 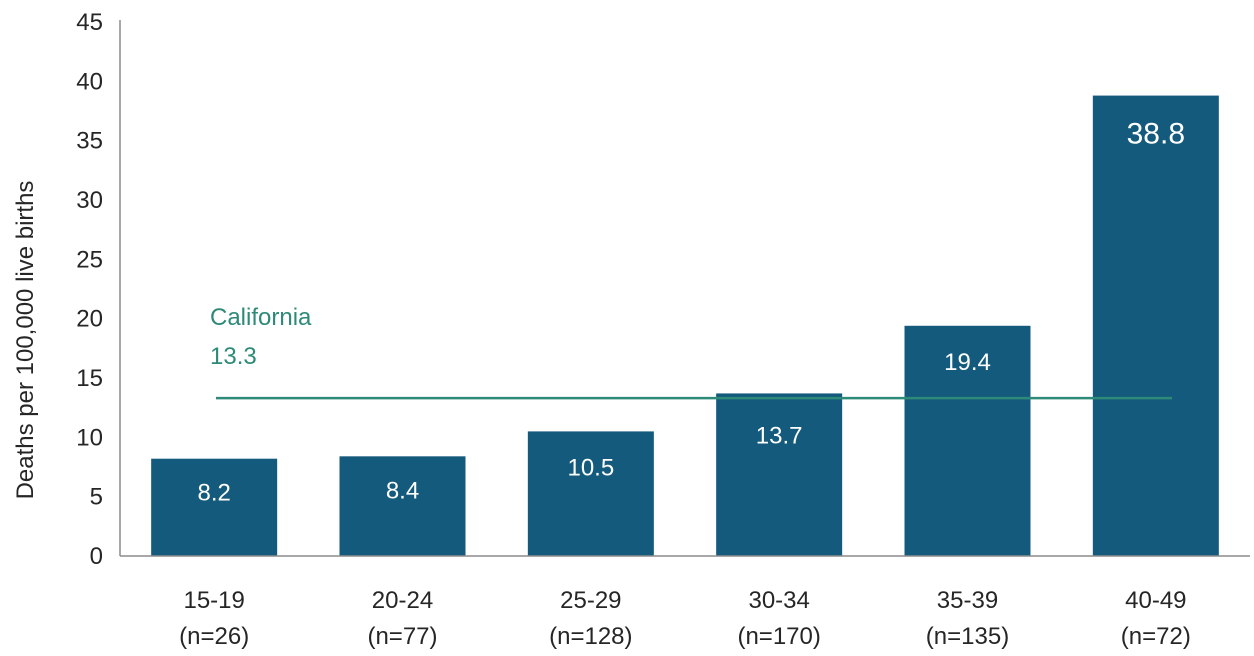 I want to click on bar-value-label: 19.4, so click(x=967, y=362).